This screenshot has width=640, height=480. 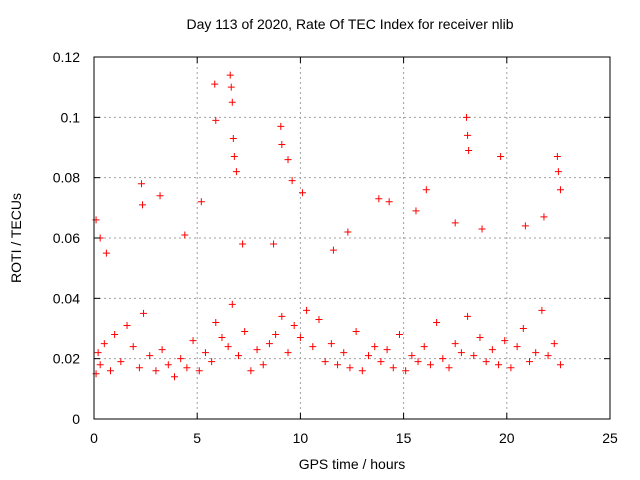 What do you see at coordinates (76, 419) in the screenshot?
I see `y-tick-label: 0` at bounding box center [76, 419].